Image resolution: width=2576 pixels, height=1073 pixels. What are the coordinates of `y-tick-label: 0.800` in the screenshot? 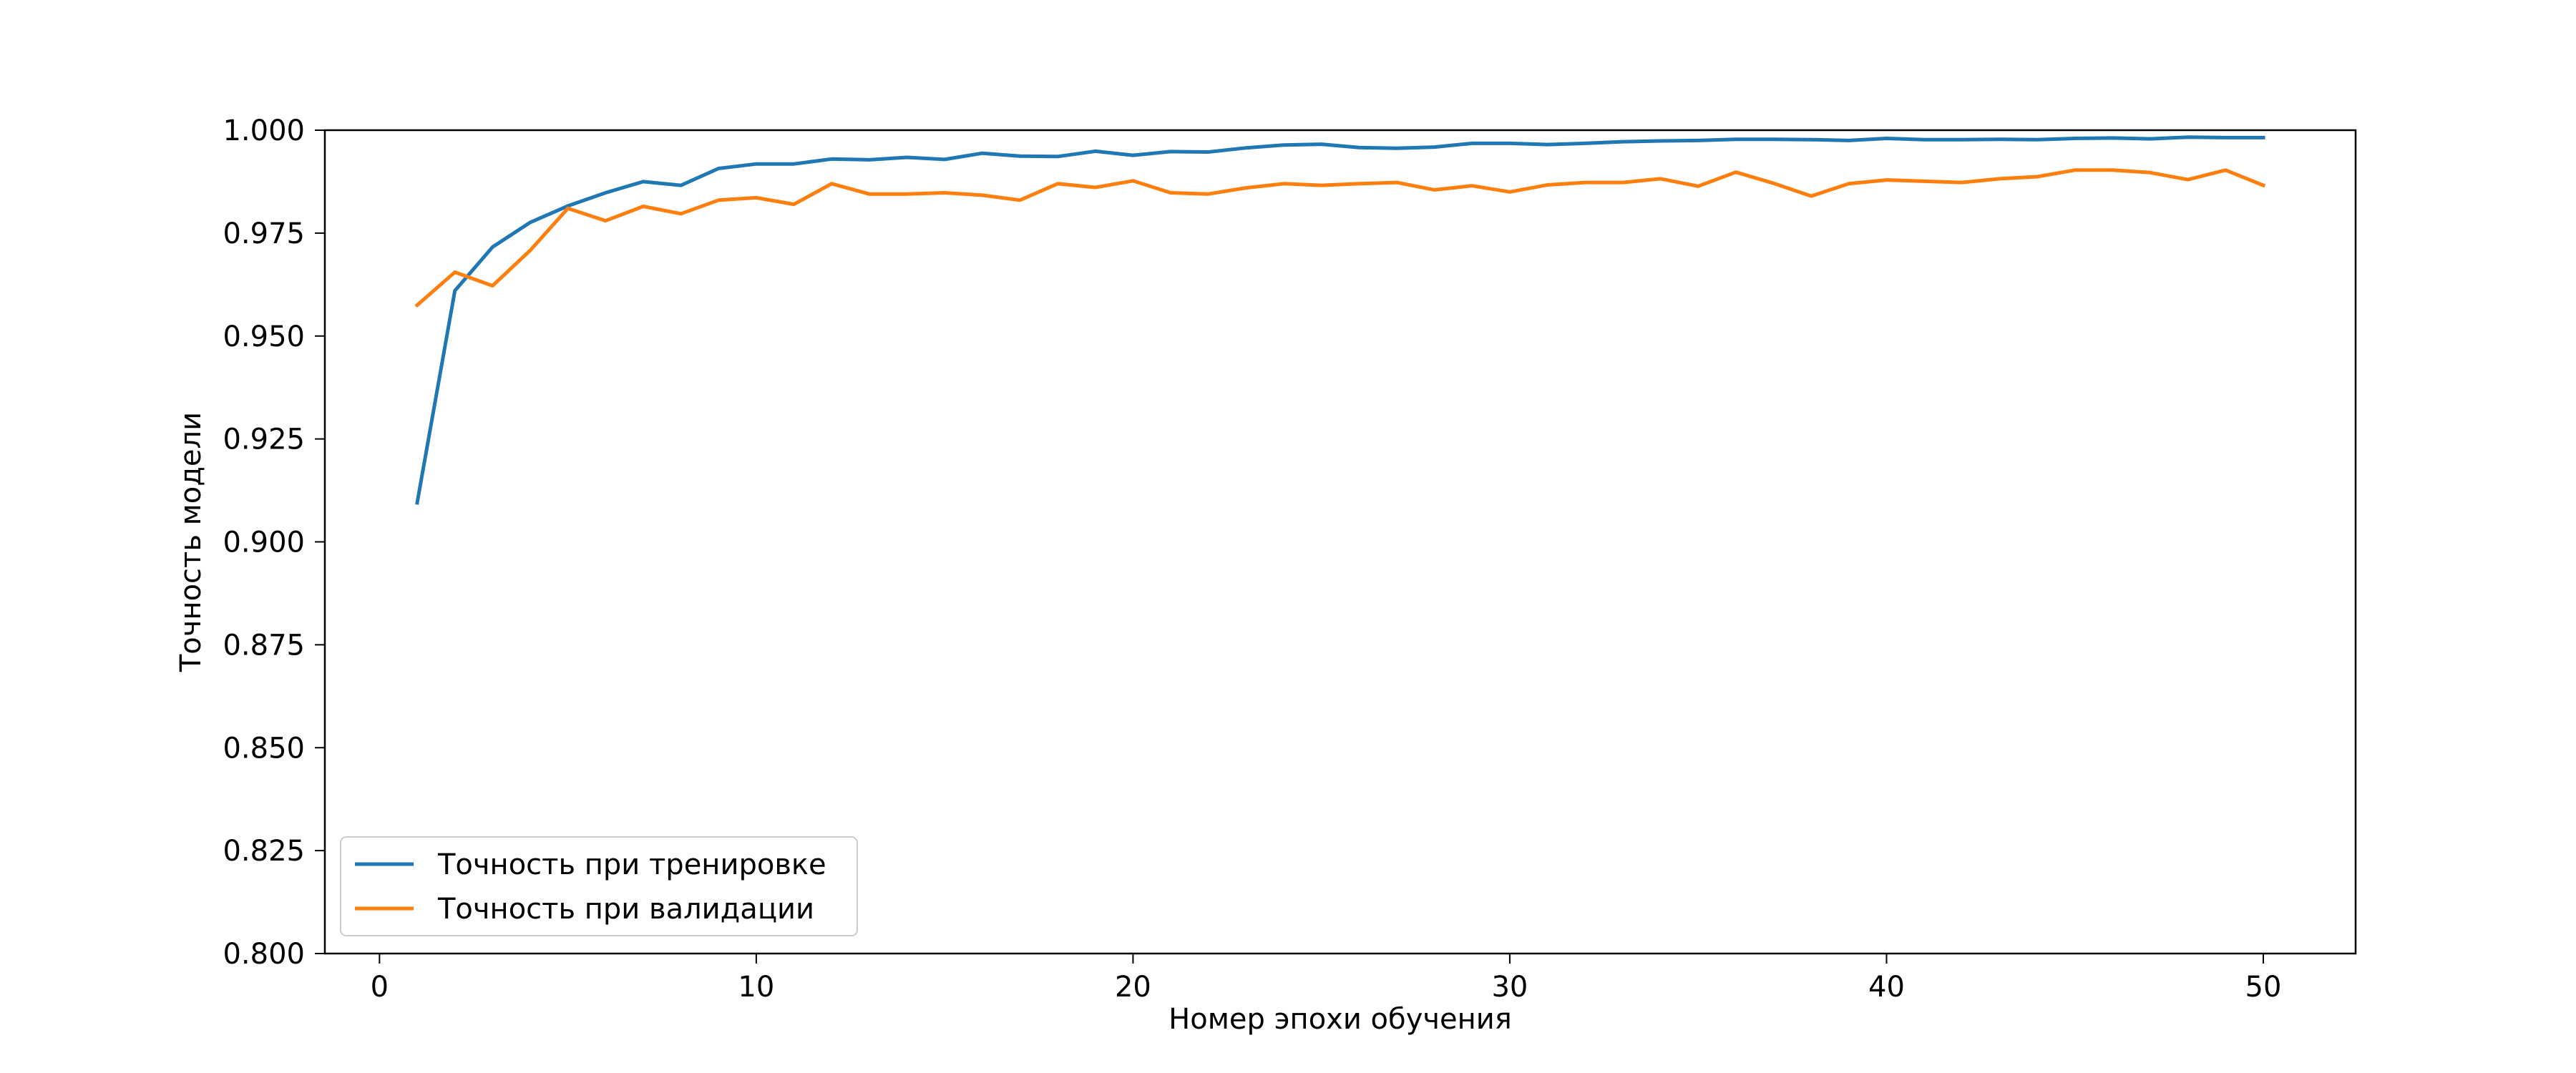 It's located at (264, 955).